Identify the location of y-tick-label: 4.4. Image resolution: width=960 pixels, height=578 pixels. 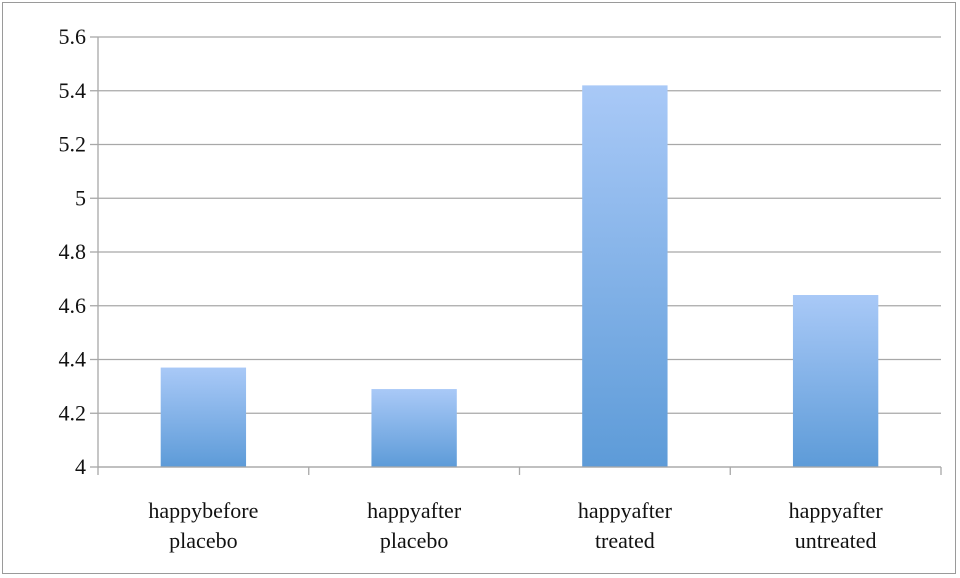
(73, 359).